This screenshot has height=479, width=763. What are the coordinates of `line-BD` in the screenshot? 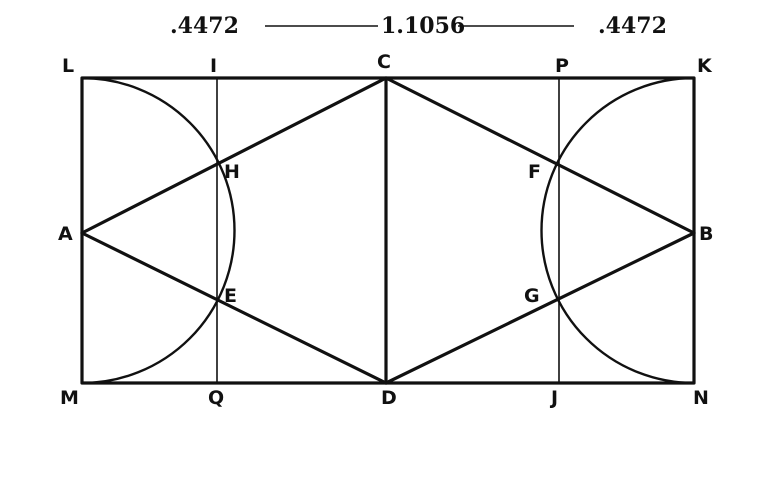 It's located at (540, 308).